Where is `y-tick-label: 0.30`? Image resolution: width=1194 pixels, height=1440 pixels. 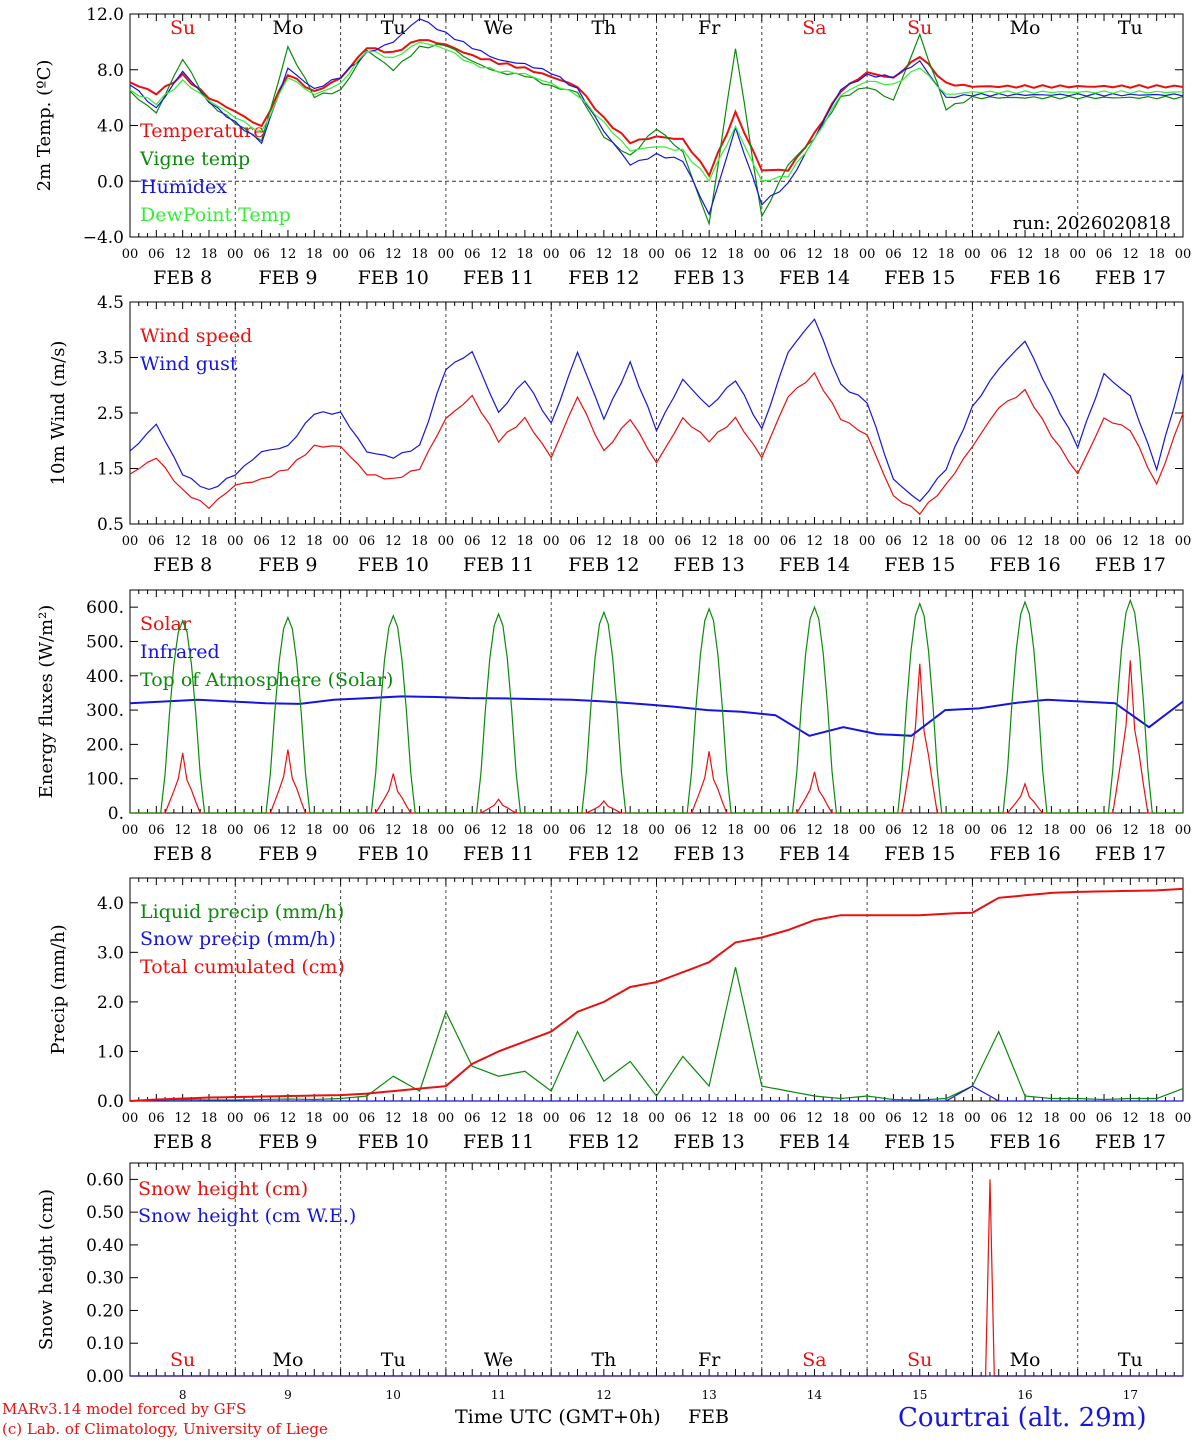
y-tick-label: 0.30 is located at coordinates (105, 1279).